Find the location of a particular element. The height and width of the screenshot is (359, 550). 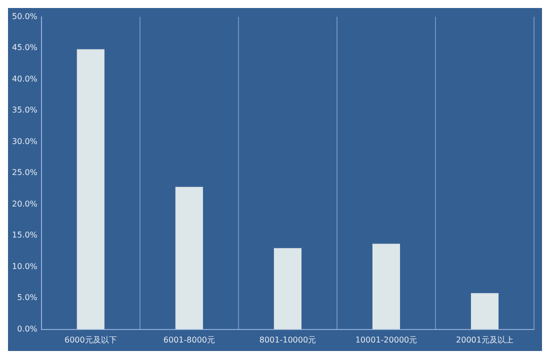

x-tick-label: 6000元及以下 is located at coordinates (90, 339).